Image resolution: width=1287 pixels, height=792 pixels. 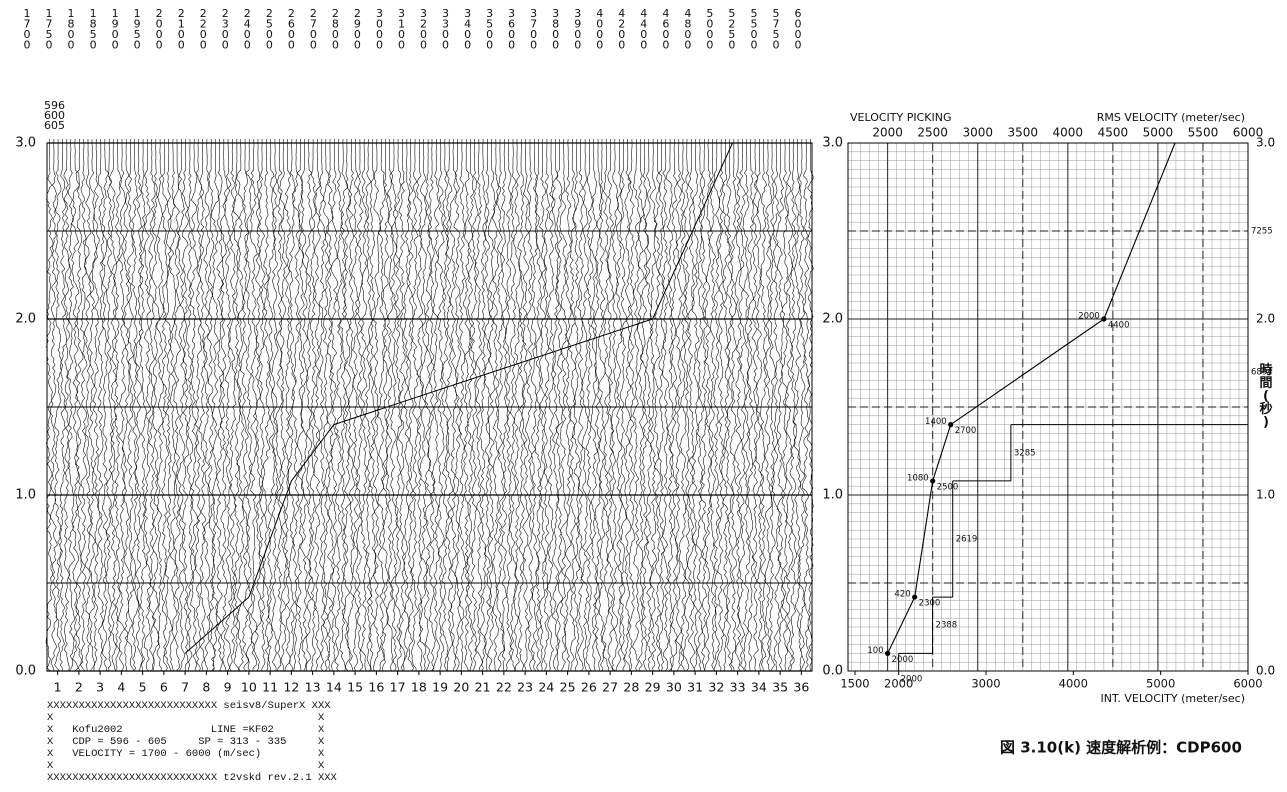 I want to click on x-tick-label: 25, so click(x=568, y=687).